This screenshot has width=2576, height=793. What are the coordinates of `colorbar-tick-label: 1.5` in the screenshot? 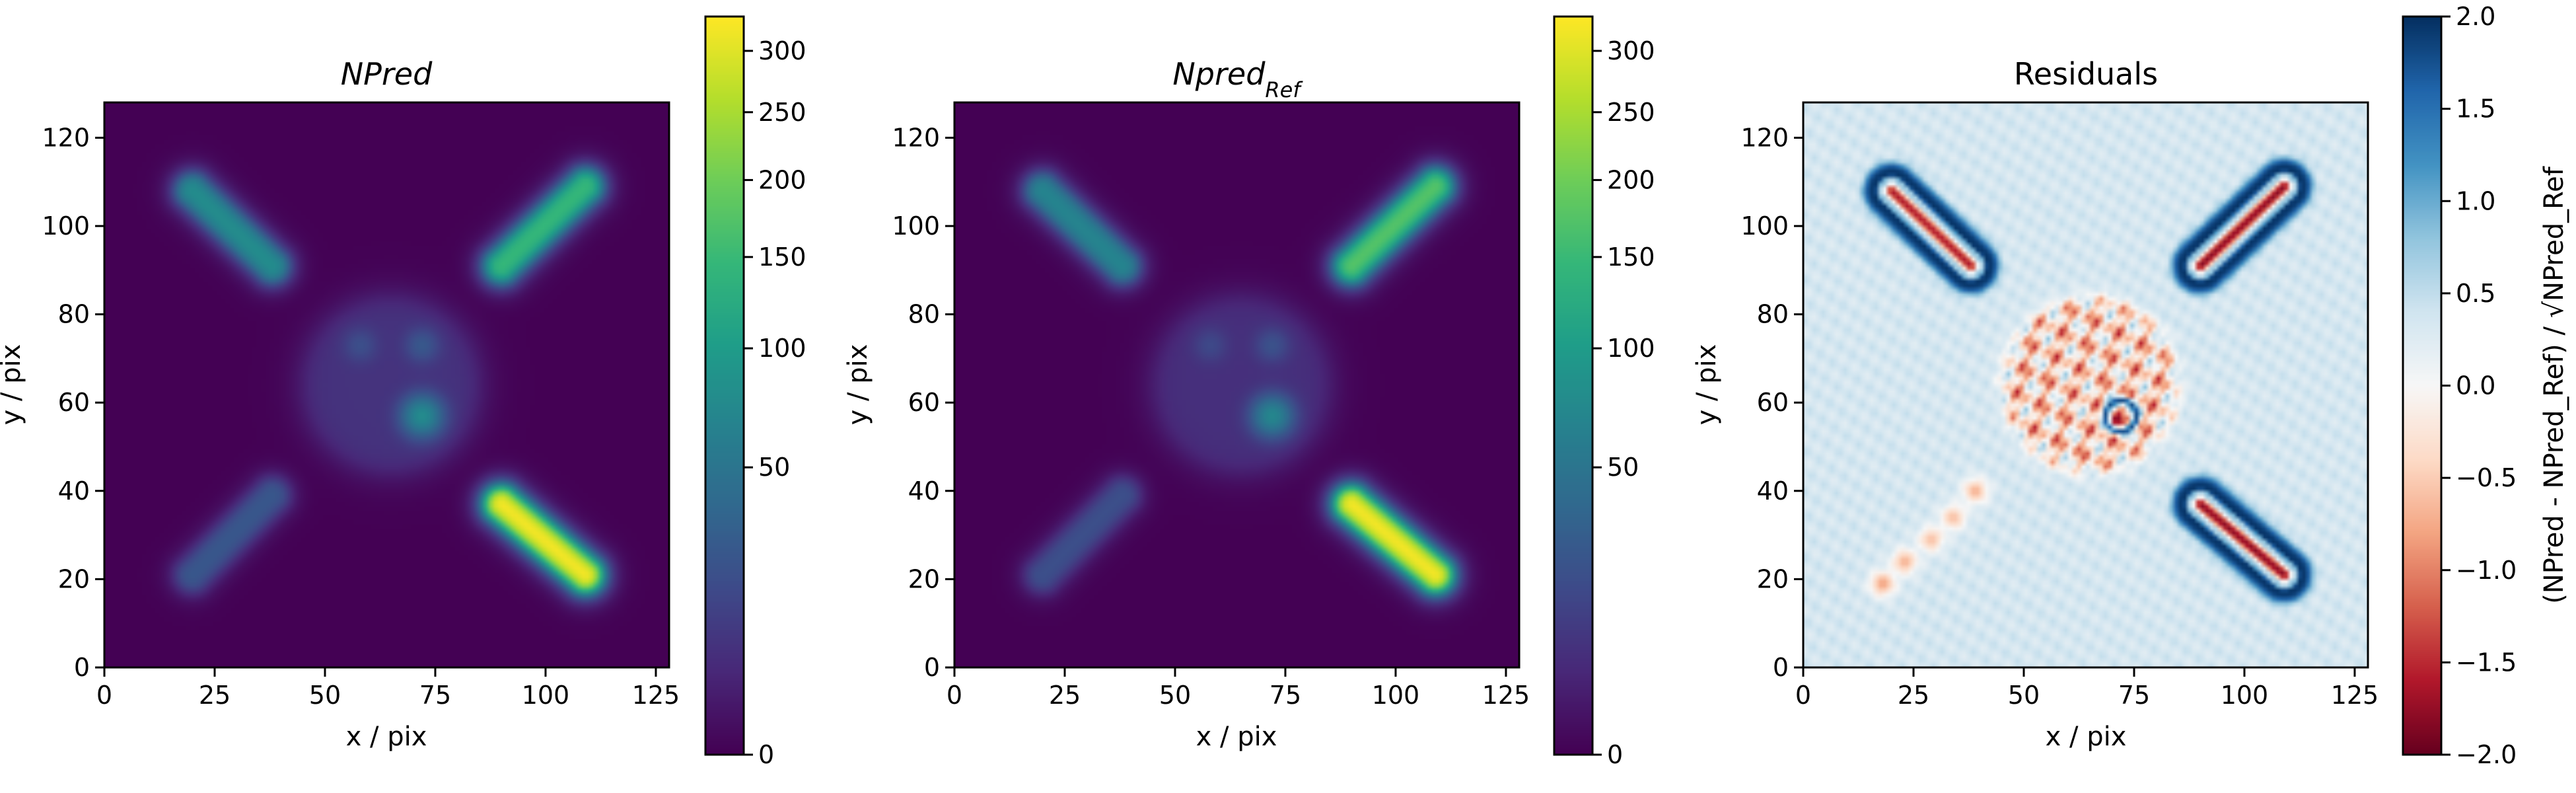 It's located at (2475, 109).